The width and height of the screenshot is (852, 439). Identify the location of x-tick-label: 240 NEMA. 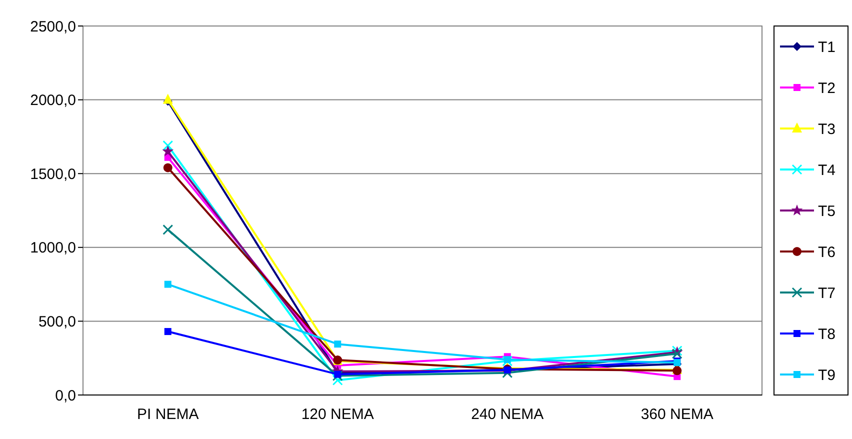
(507, 414).